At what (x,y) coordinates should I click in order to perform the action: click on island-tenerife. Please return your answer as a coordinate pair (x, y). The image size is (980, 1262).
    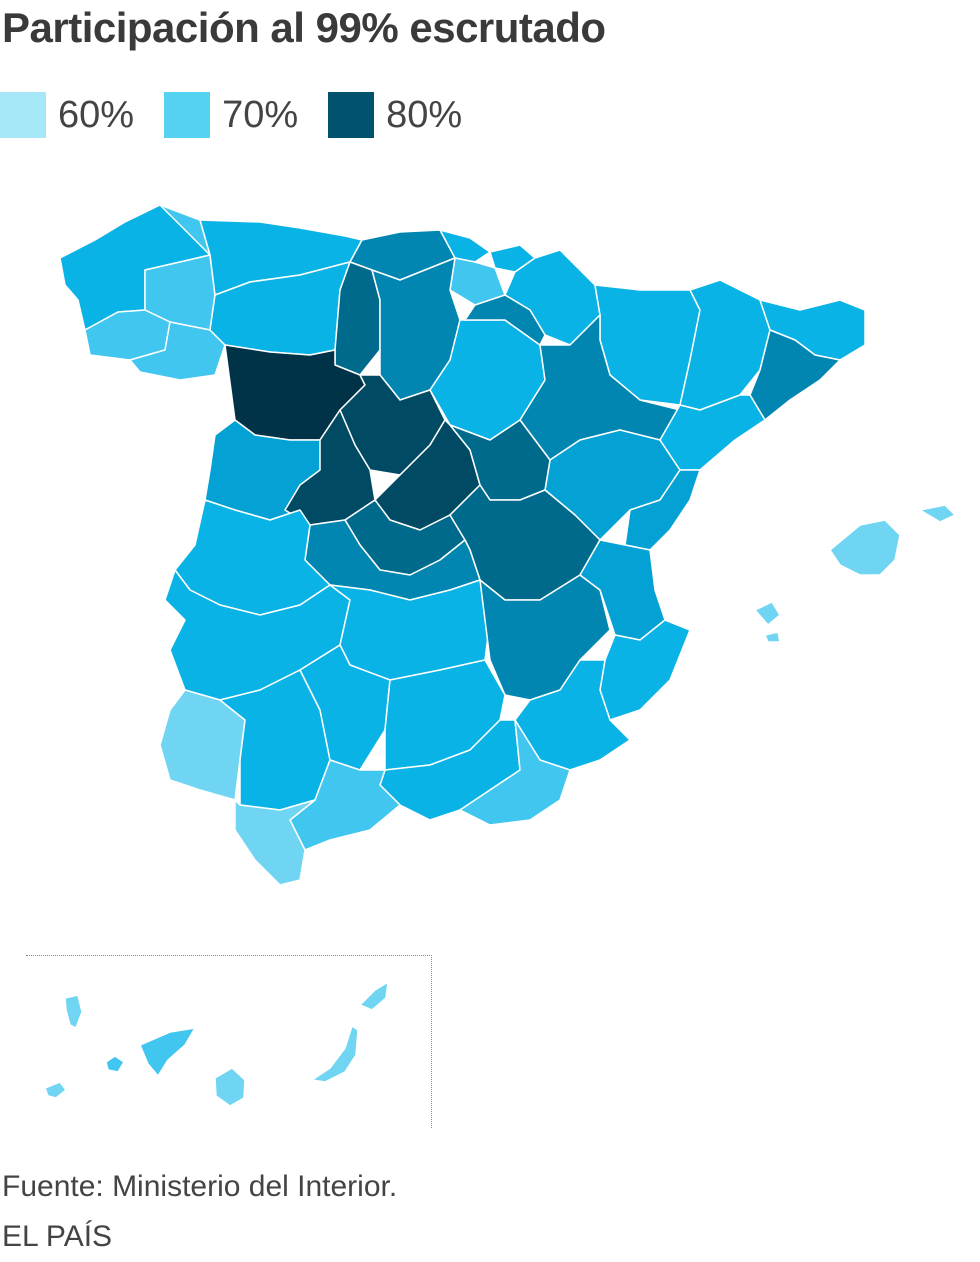
    Looking at the image, I should click on (167, 1052).